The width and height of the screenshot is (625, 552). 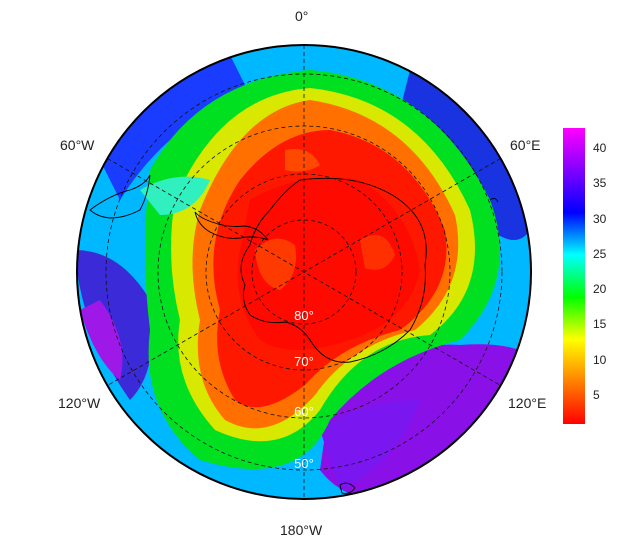 What do you see at coordinates (525, 145) in the screenshot?
I see `lon-label-60e: 60°E` at bounding box center [525, 145].